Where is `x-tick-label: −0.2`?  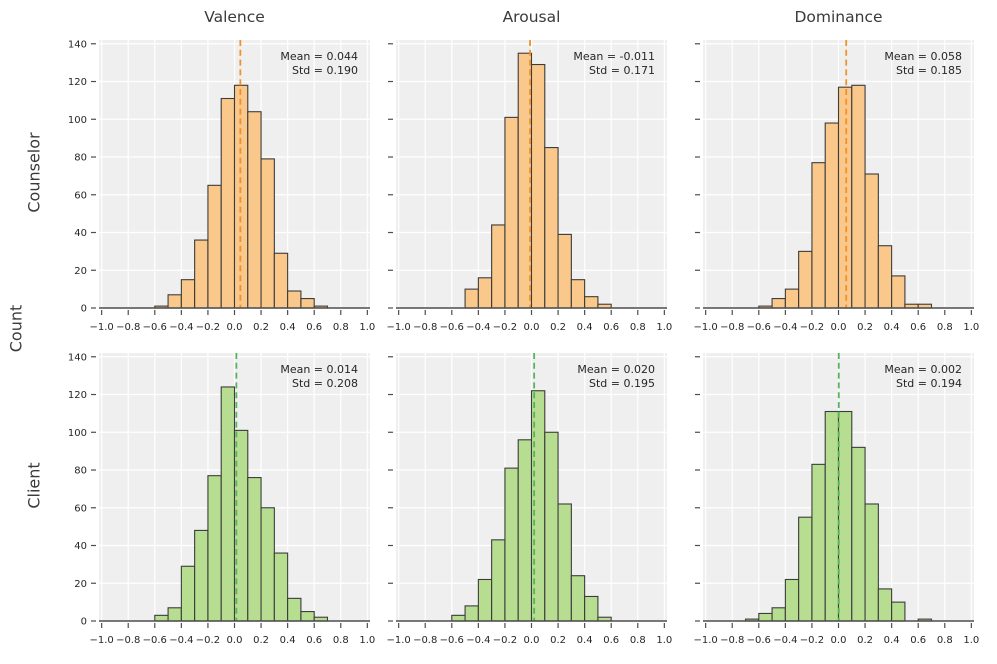 x-tick-label: −0.2 is located at coordinates (208, 327).